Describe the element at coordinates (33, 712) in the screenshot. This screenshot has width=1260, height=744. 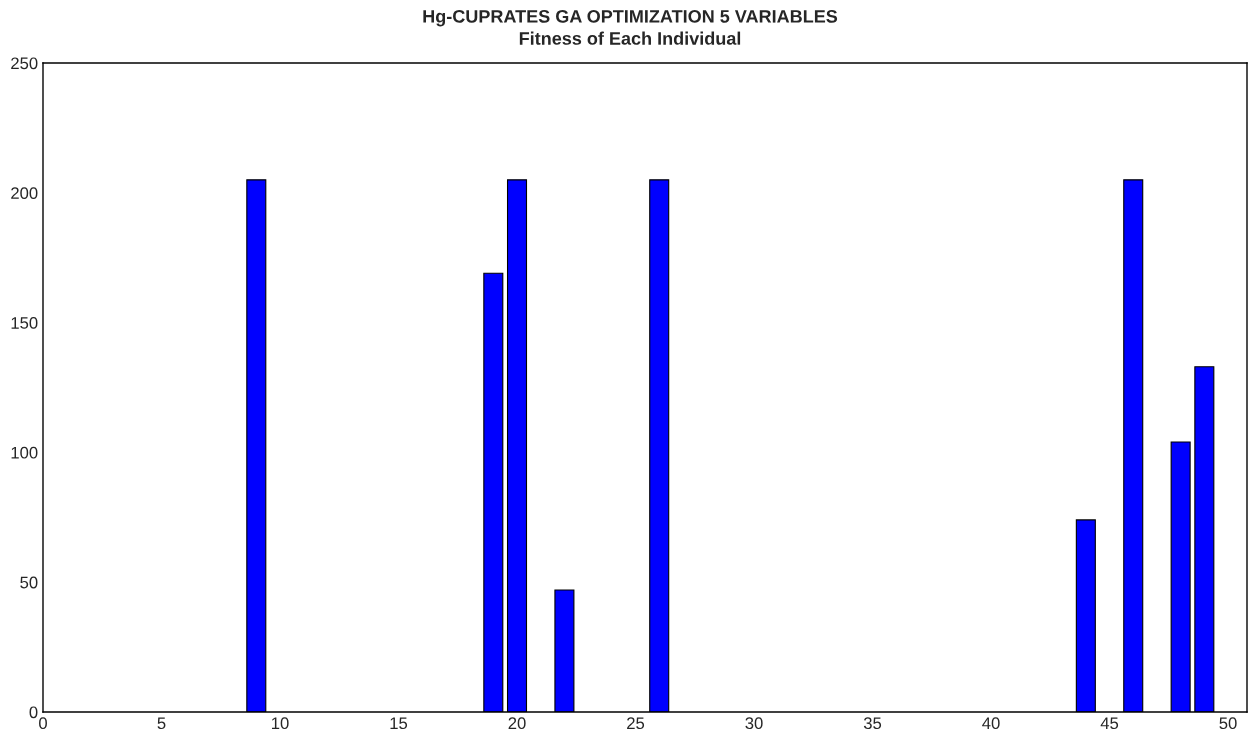
I see `y-tick-label: 0` at that location.